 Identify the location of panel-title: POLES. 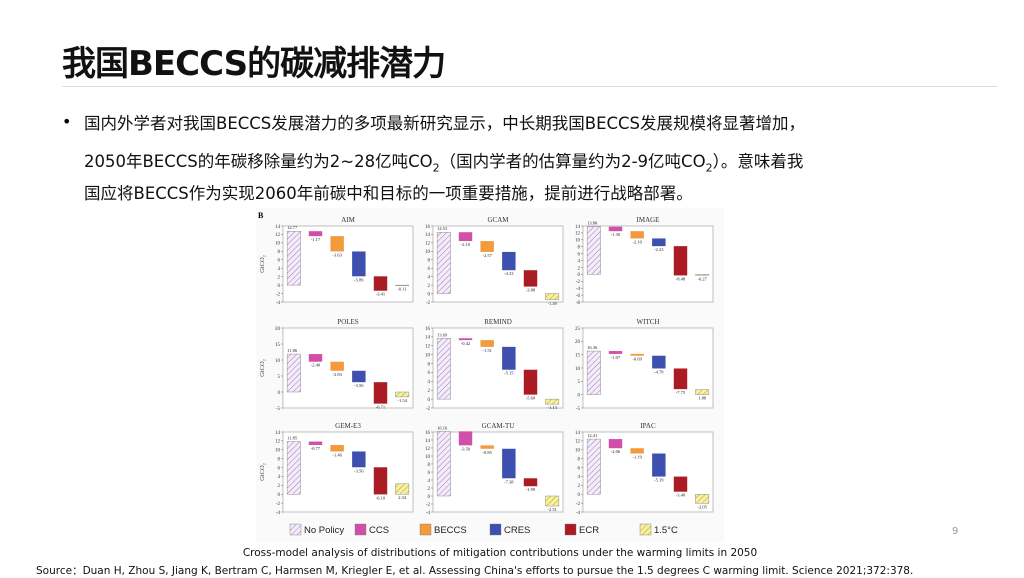
(348, 322).